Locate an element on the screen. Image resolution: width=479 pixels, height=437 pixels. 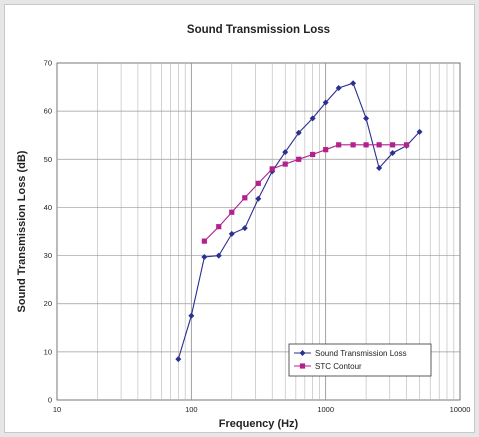
y-tick-label: 20 is located at coordinates (48, 303).